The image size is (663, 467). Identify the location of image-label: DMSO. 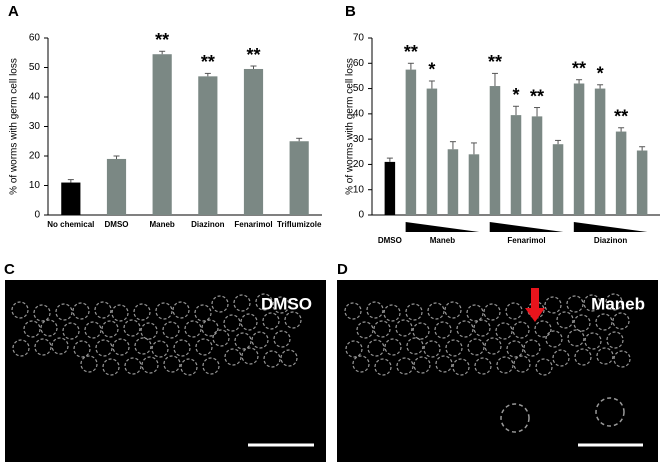
(286, 303).